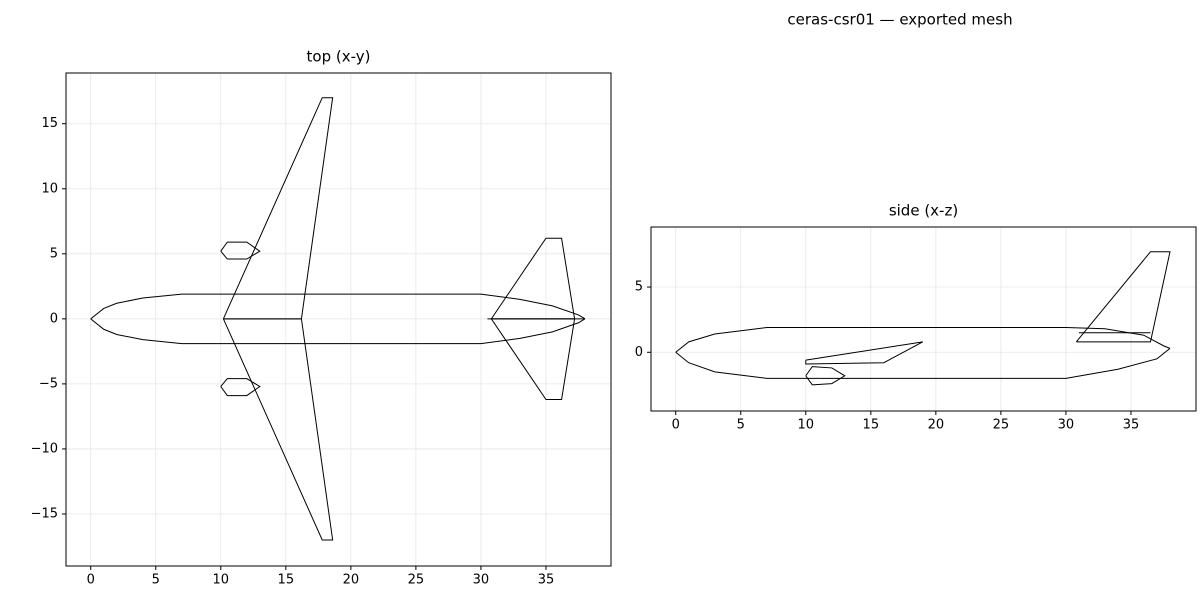 This screenshot has width=1200, height=600. Describe the element at coordinates (923, 211) in the screenshot. I see `axes-title: side (x-z)` at that location.